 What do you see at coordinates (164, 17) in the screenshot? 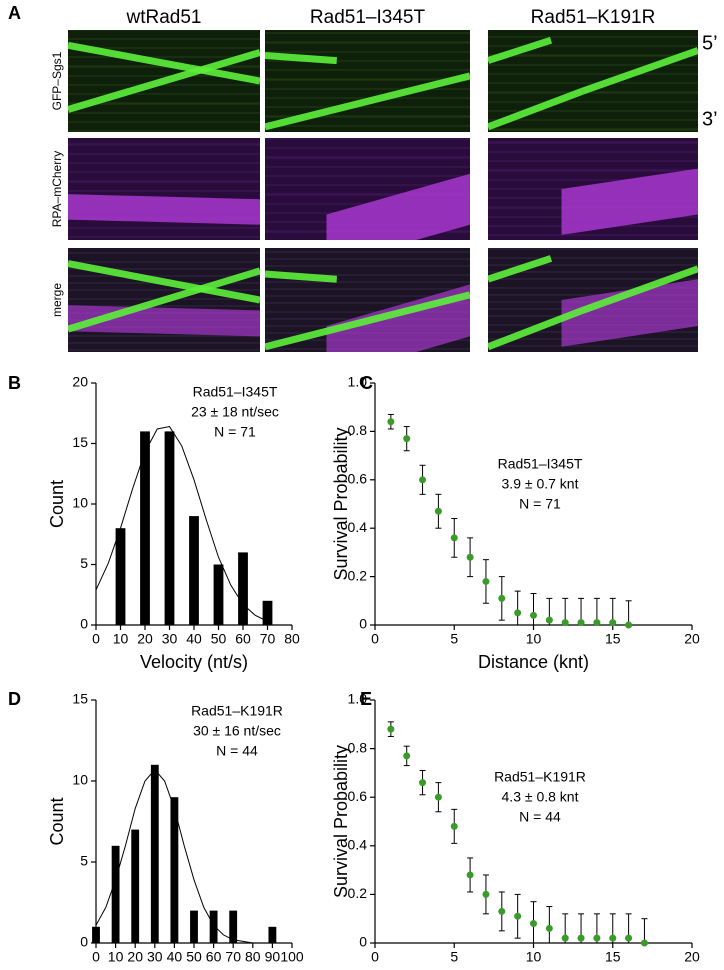
I see `column-label: wtRad51` at bounding box center [164, 17].